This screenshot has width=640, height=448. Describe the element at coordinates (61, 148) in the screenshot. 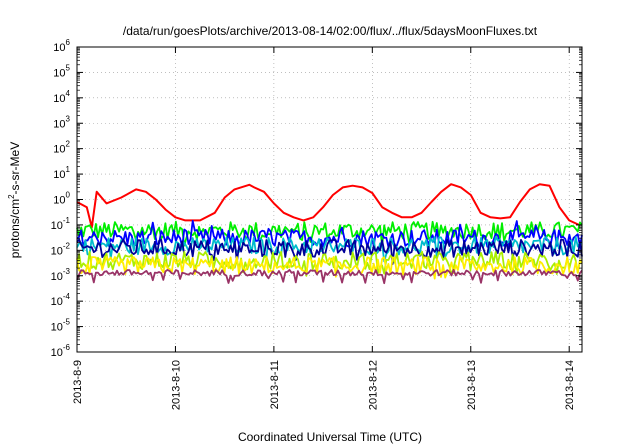

I see `y-tick-label: 10²` at that location.